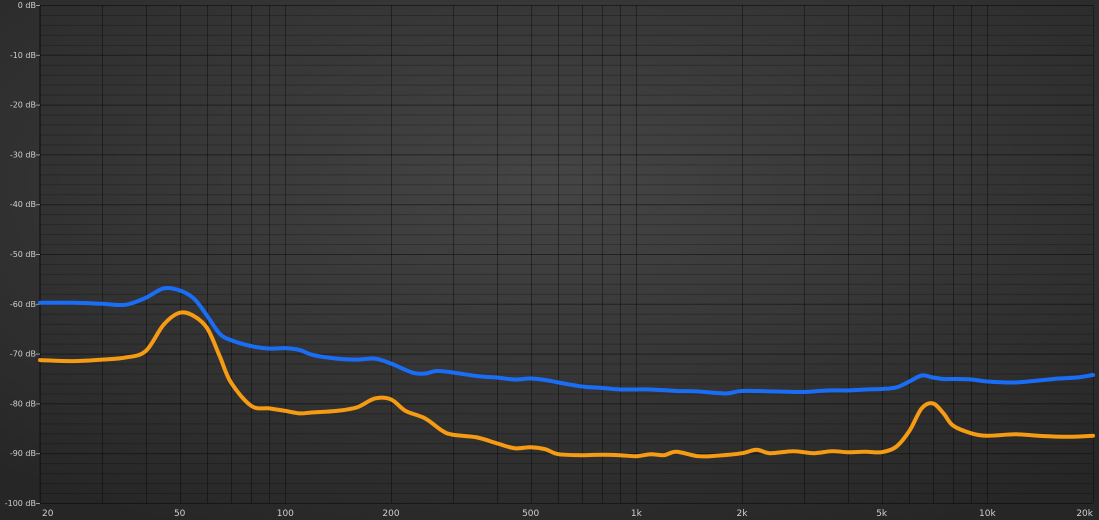 The image size is (1099, 520). Describe the element at coordinates (48, 514) in the screenshot. I see `x-tick-label: 20` at that location.